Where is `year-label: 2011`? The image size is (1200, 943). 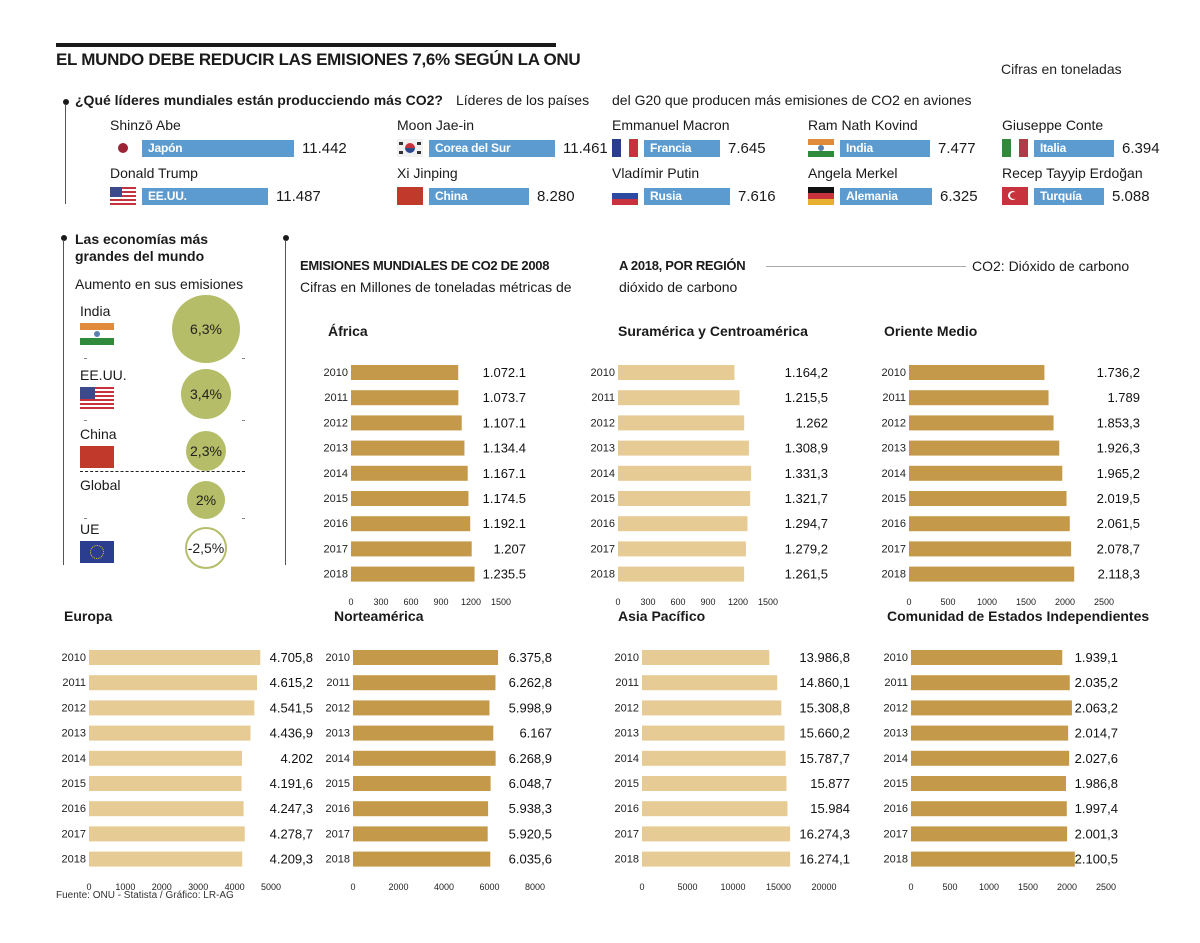
year-label: 2011 is located at coordinates (627, 683).